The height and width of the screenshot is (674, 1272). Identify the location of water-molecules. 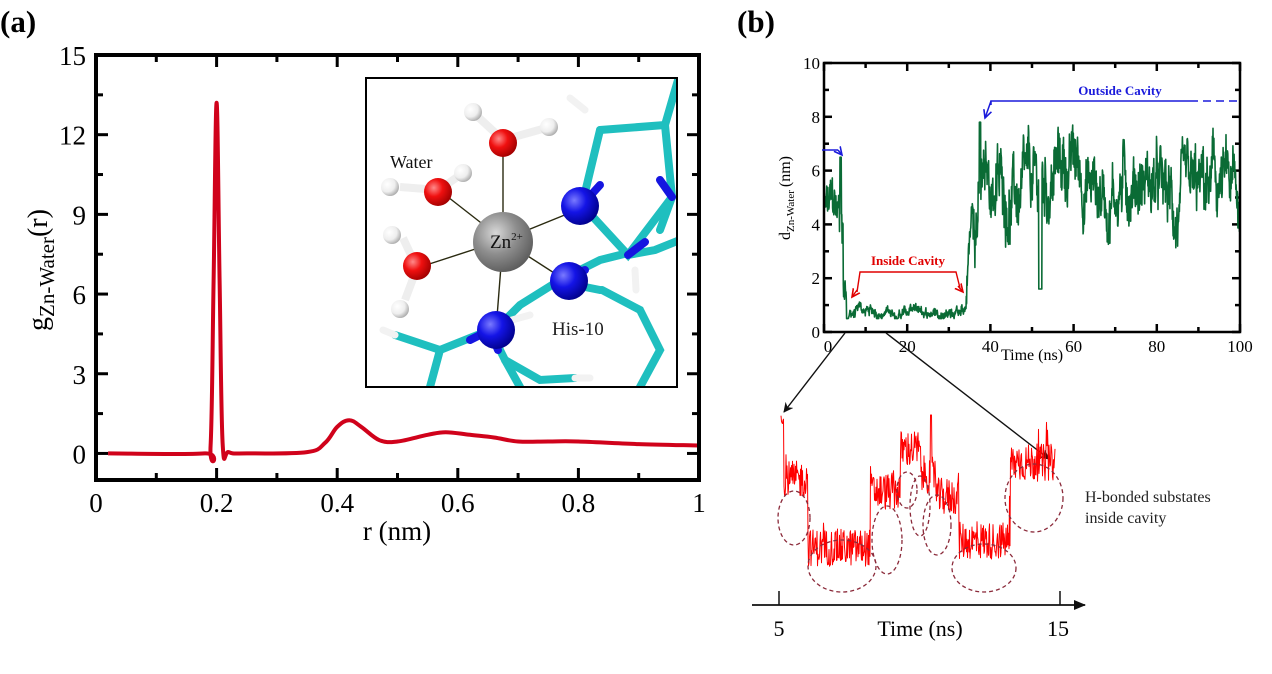
(469, 210).